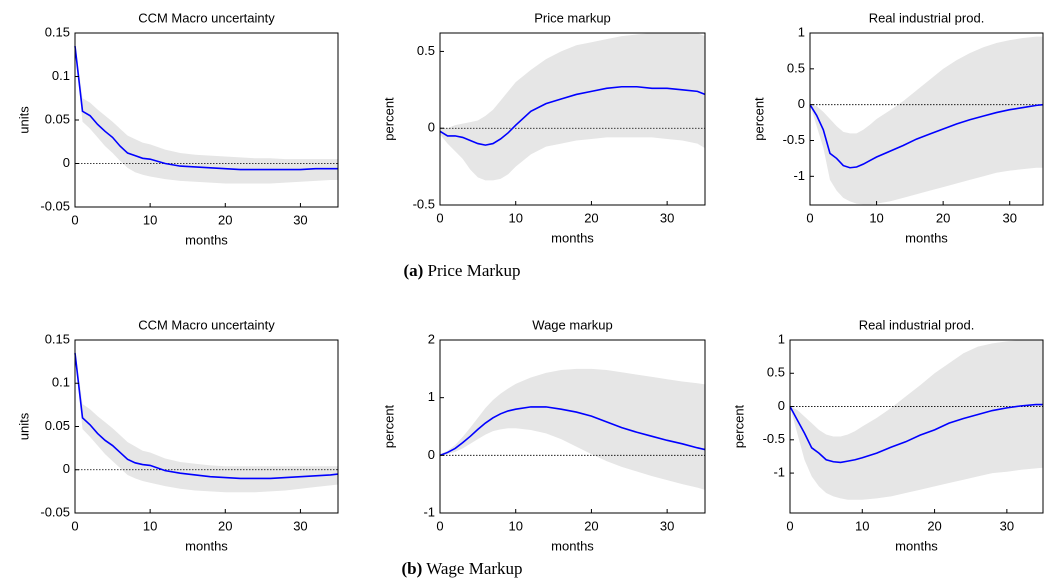  I want to click on caption: (a) Price Markup, so click(461, 270).